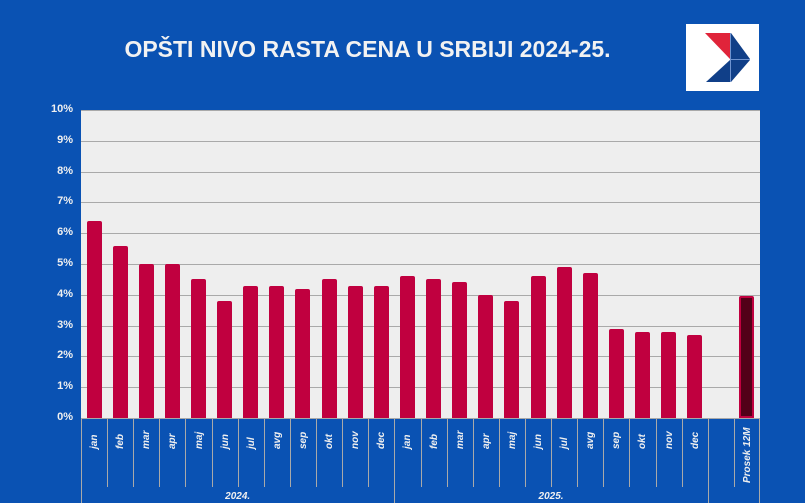 Image resolution: width=805 pixels, height=503 pixels. Describe the element at coordinates (486, 453) in the screenshot. I see `x-category-cell: apr` at that location.